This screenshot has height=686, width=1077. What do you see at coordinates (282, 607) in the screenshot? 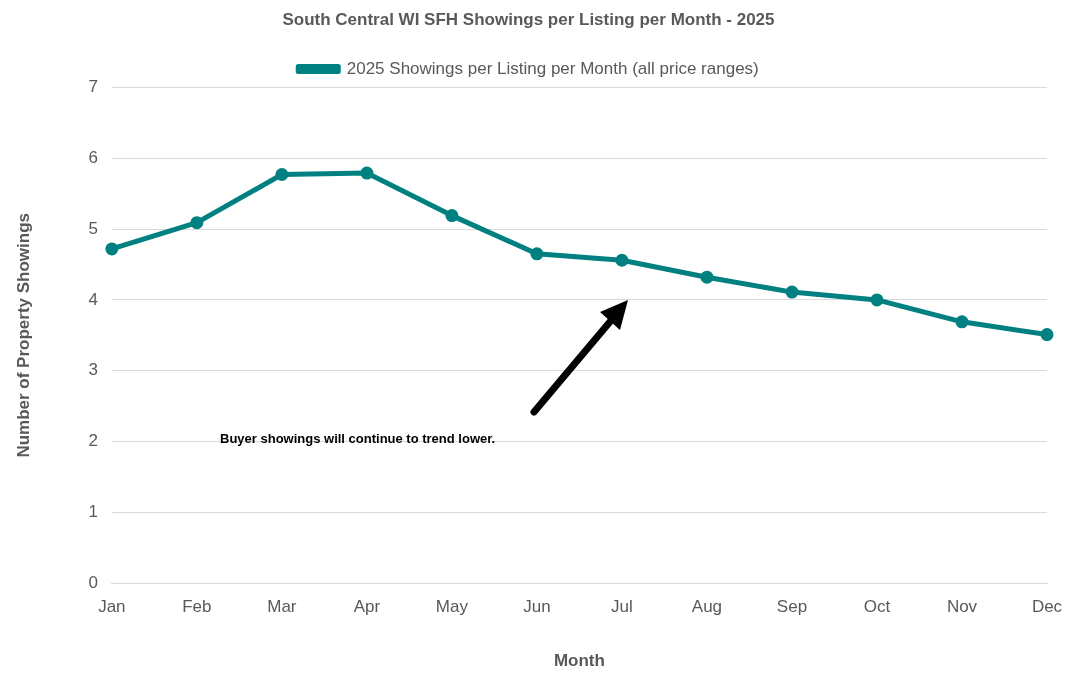
I see `x-tick-label: Mar` at bounding box center [282, 607].